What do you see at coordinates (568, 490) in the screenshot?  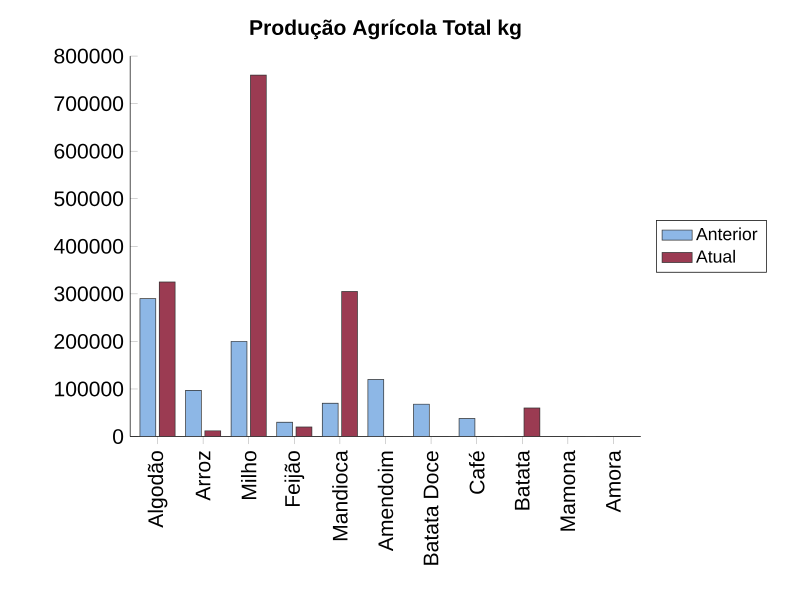 I see `x-tick-label: Mamona` at bounding box center [568, 490].